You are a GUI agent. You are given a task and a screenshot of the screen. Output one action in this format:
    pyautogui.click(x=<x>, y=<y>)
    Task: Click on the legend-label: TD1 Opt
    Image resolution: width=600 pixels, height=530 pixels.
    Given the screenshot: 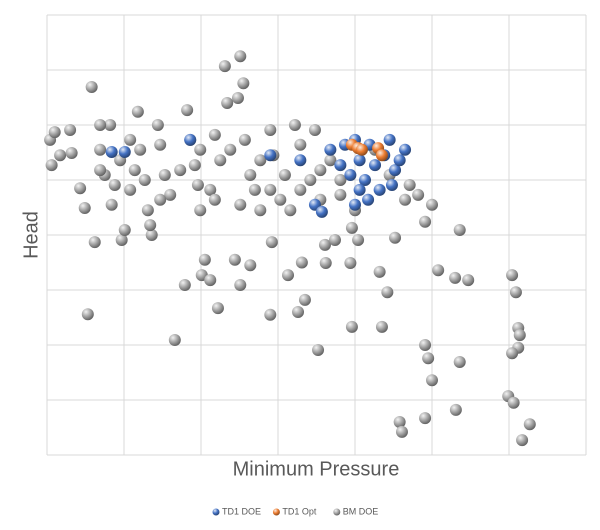 What is the action you would take?
    pyautogui.click(x=299, y=511)
    